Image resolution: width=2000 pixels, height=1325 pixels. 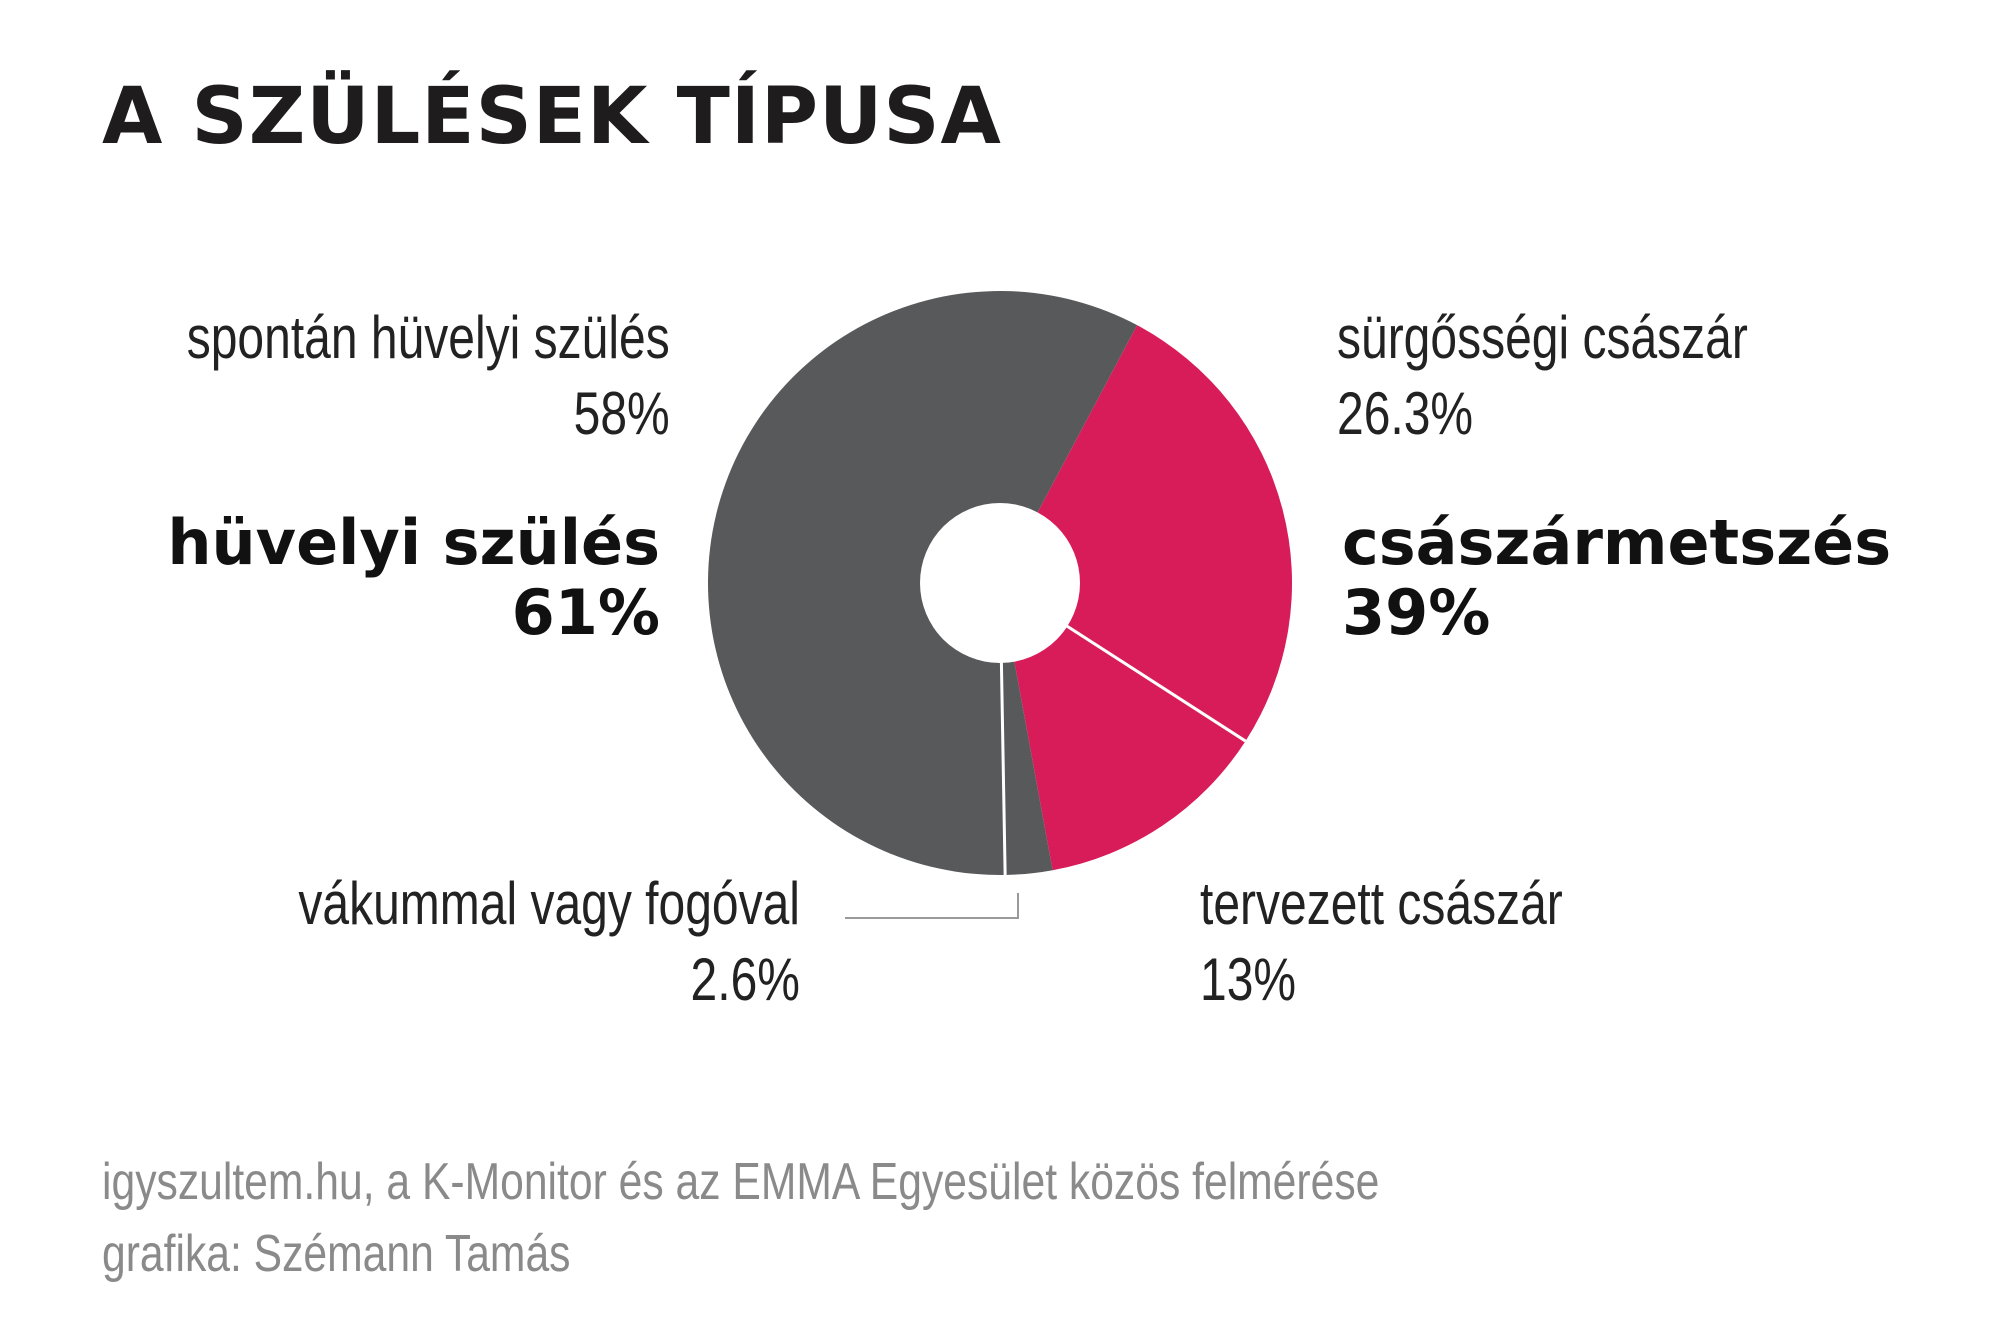 I want to click on label-spontan-name: spontán hüvelyi szülés, so click(x=428, y=337).